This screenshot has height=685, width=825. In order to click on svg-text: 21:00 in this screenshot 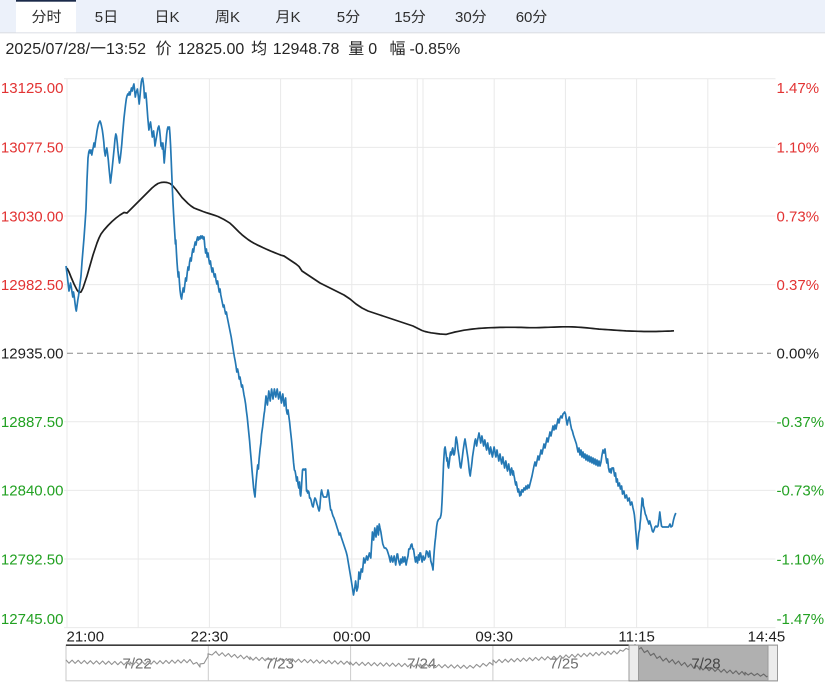, I will do `click(86, 637)`.